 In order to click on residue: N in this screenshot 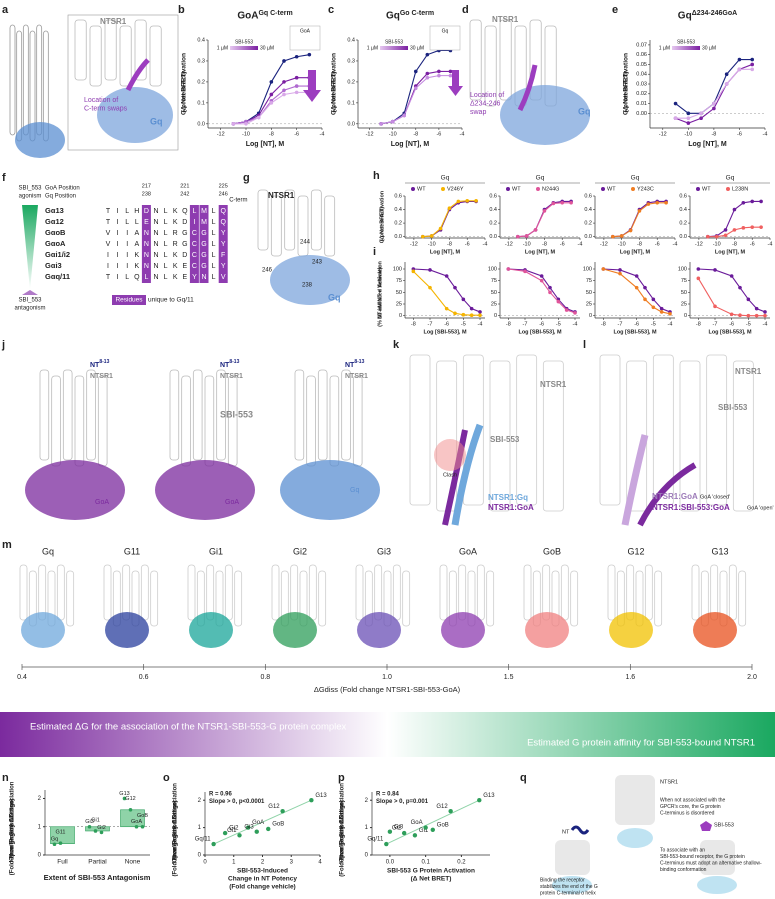, I will do `click(155, 211)`.